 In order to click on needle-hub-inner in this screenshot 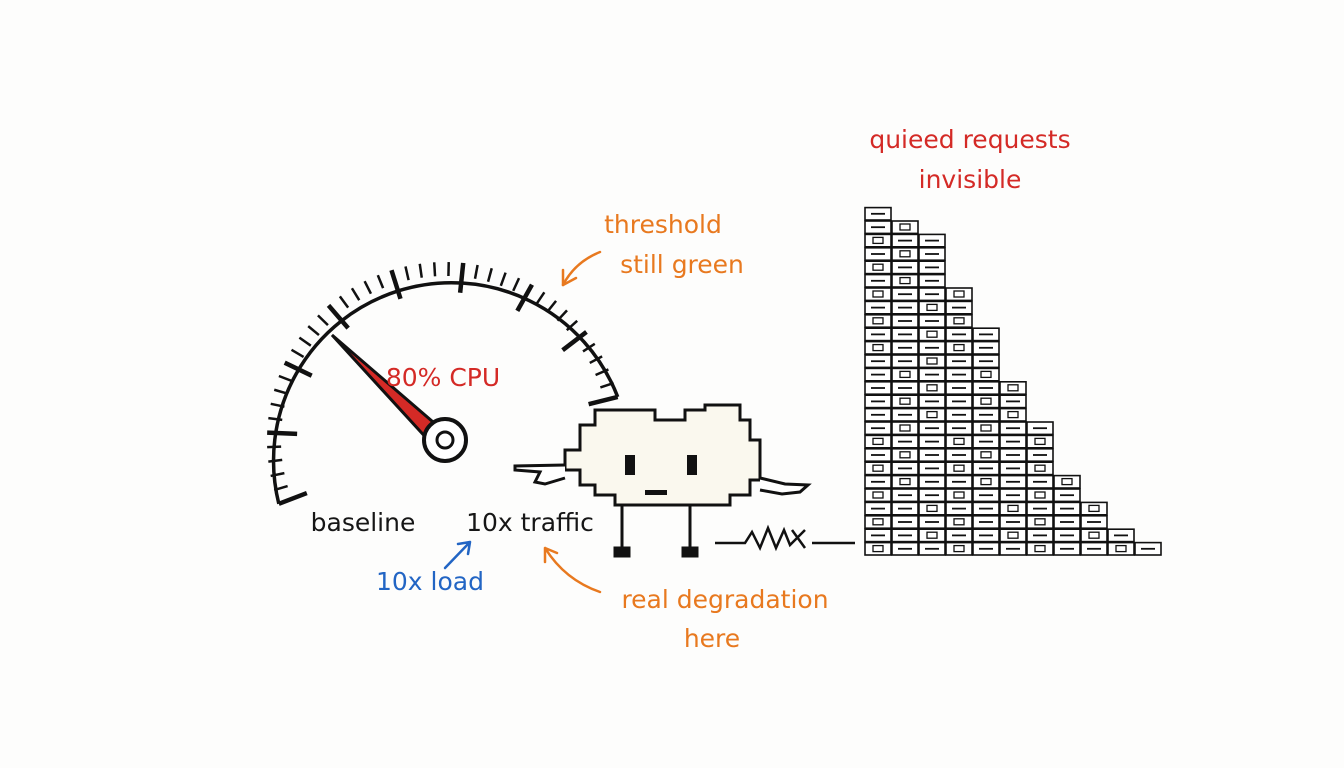, I will do `click(445, 440)`.